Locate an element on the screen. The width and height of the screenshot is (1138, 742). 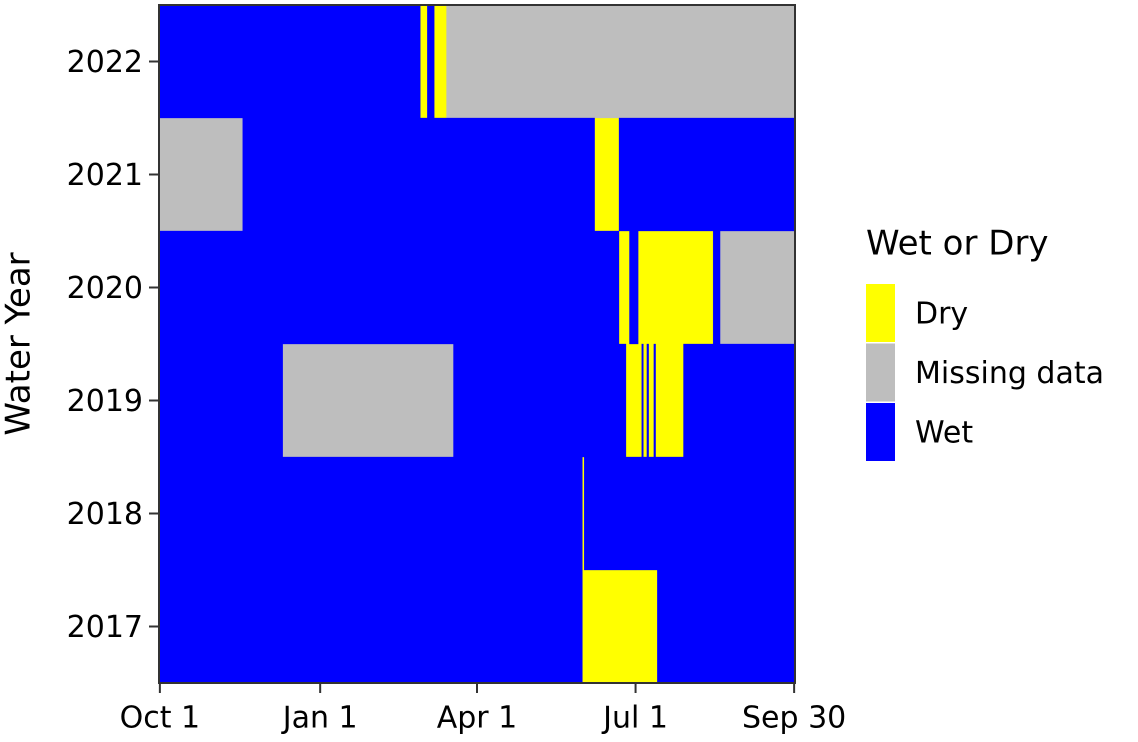
y-tick-label: 2017 is located at coordinates (105, 627).